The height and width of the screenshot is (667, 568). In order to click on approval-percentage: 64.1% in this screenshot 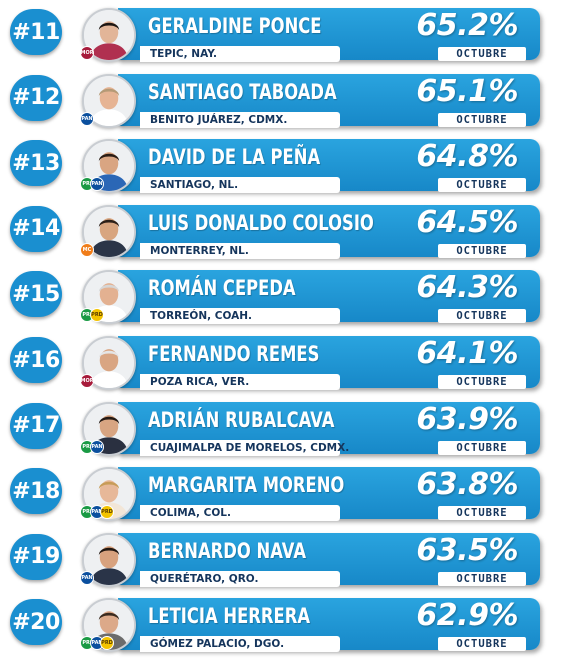, I will do `click(467, 353)`.